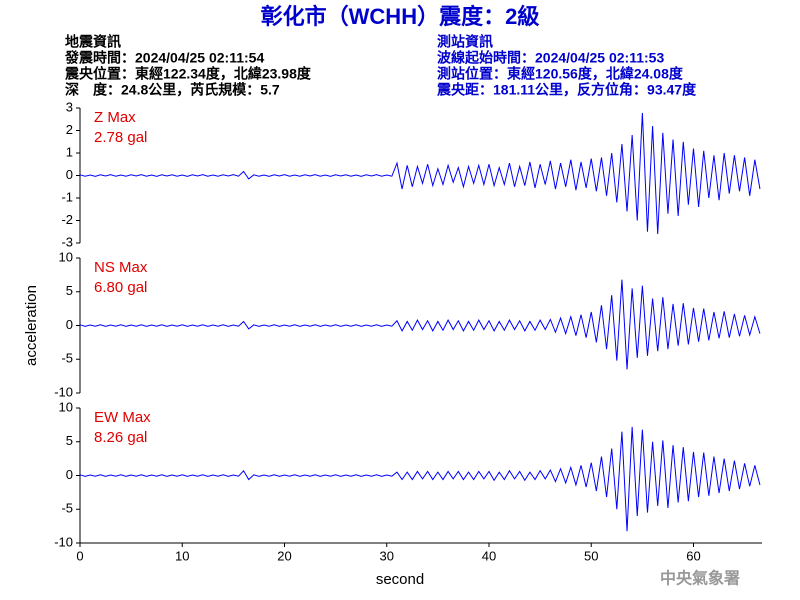 The width and height of the screenshot is (800, 600). What do you see at coordinates (164, 58) in the screenshot?
I see `info-left: 發震時間：2024/04/25 02:11:54` at bounding box center [164, 58].